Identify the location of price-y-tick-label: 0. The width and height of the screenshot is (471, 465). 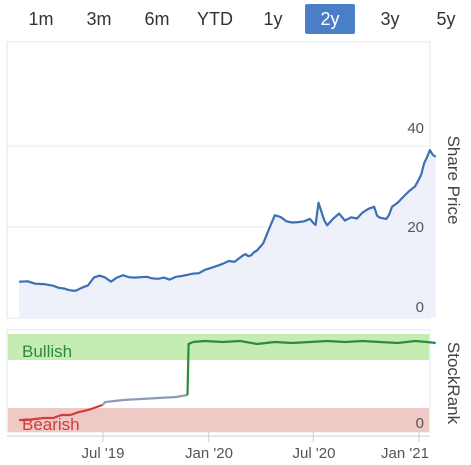
(420, 307).